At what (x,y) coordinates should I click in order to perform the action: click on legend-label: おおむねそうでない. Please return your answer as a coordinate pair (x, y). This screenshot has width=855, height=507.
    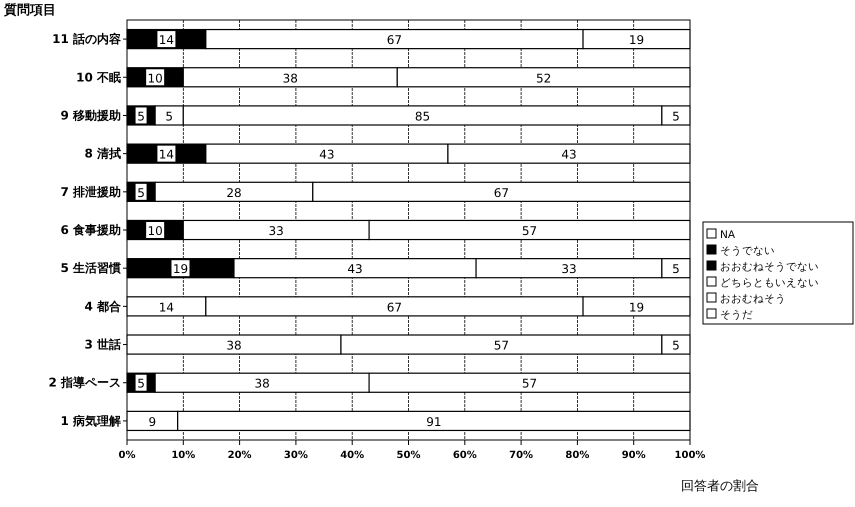
    Looking at the image, I should click on (769, 267).